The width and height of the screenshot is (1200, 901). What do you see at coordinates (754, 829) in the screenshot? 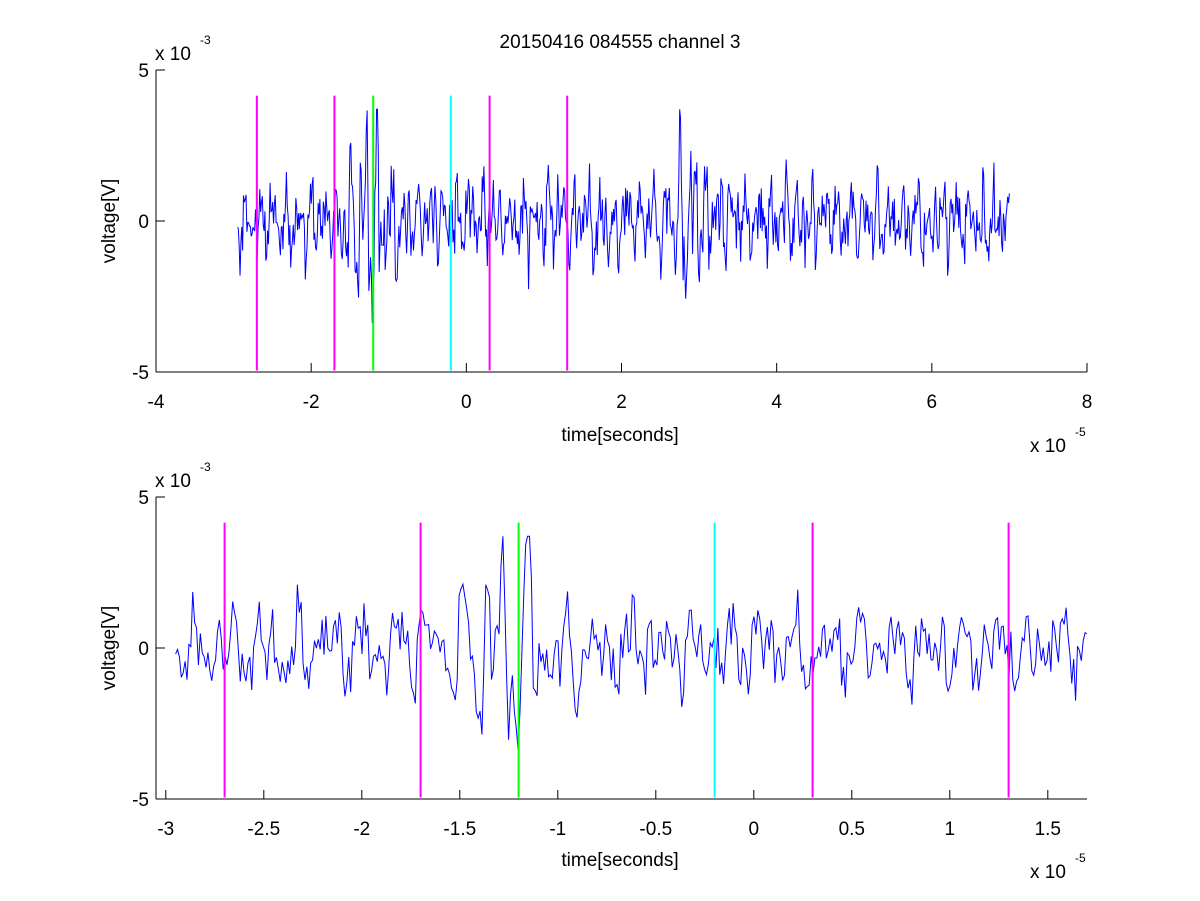
I see `x-tick-label-bottom: 0` at bounding box center [754, 829].